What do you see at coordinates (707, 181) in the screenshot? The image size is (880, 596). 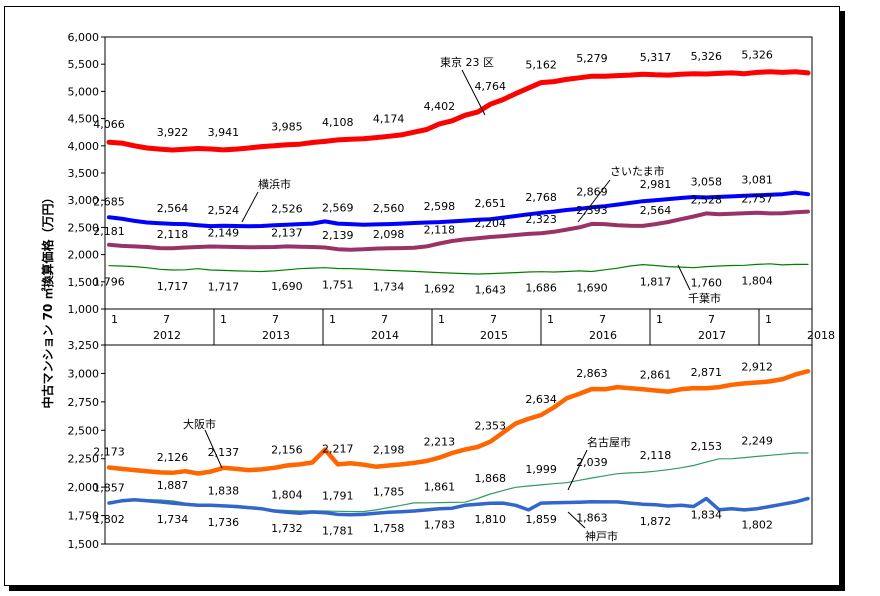 I see `data-label: 3,058` at bounding box center [707, 181].